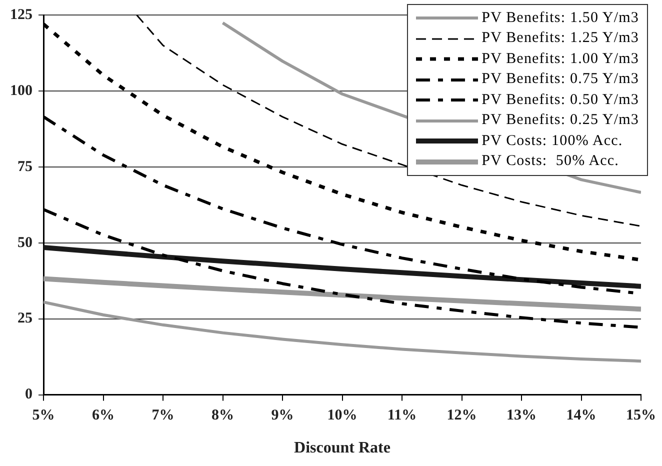 This screenshot has width=662, height=466. Describe the element at coordinates (25, 166) in the screenshot. I see `y-tick-label: 75` at that location.